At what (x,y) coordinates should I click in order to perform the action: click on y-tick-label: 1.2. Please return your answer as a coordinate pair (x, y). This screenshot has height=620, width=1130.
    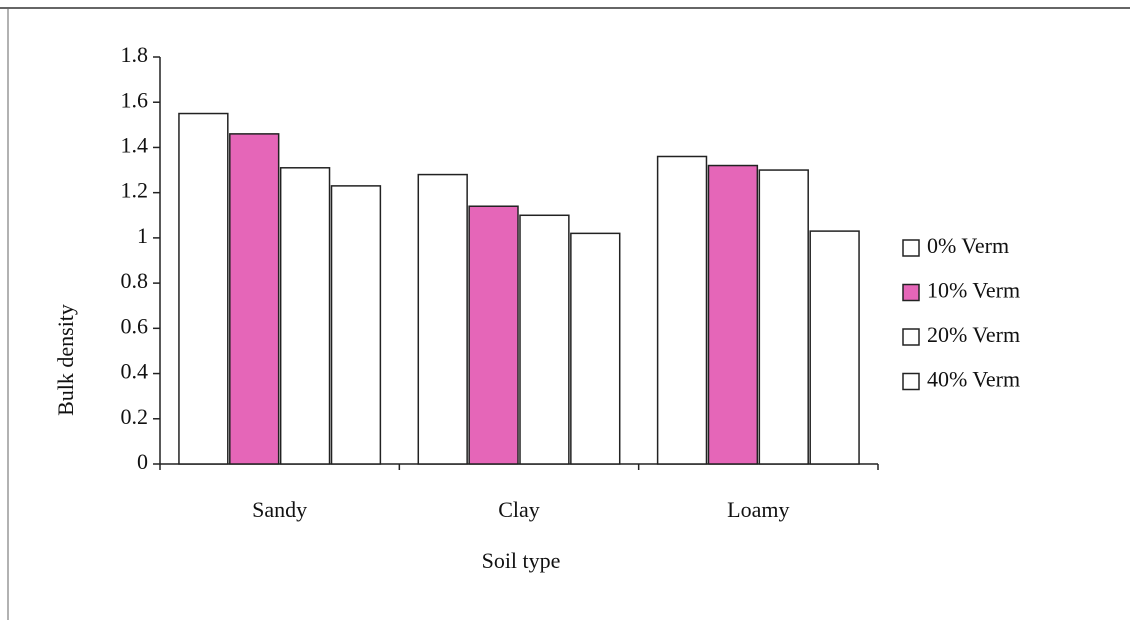
    Looking at the image, I should click on (135, 190).